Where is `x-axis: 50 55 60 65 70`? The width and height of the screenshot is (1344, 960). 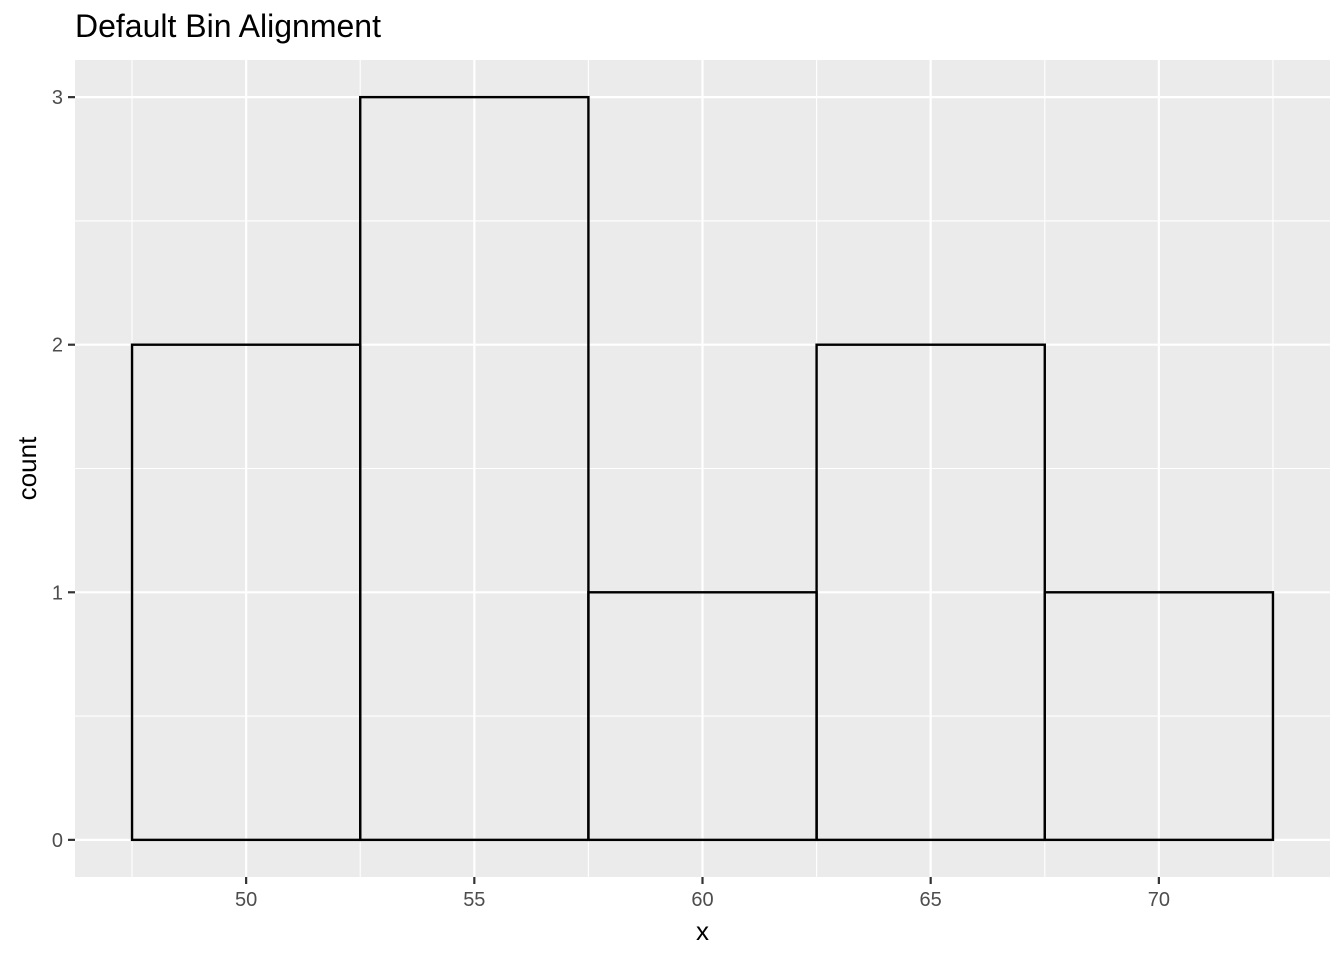
x-axis: 50 55 60 65 70 is located at coordinates (702, 894).